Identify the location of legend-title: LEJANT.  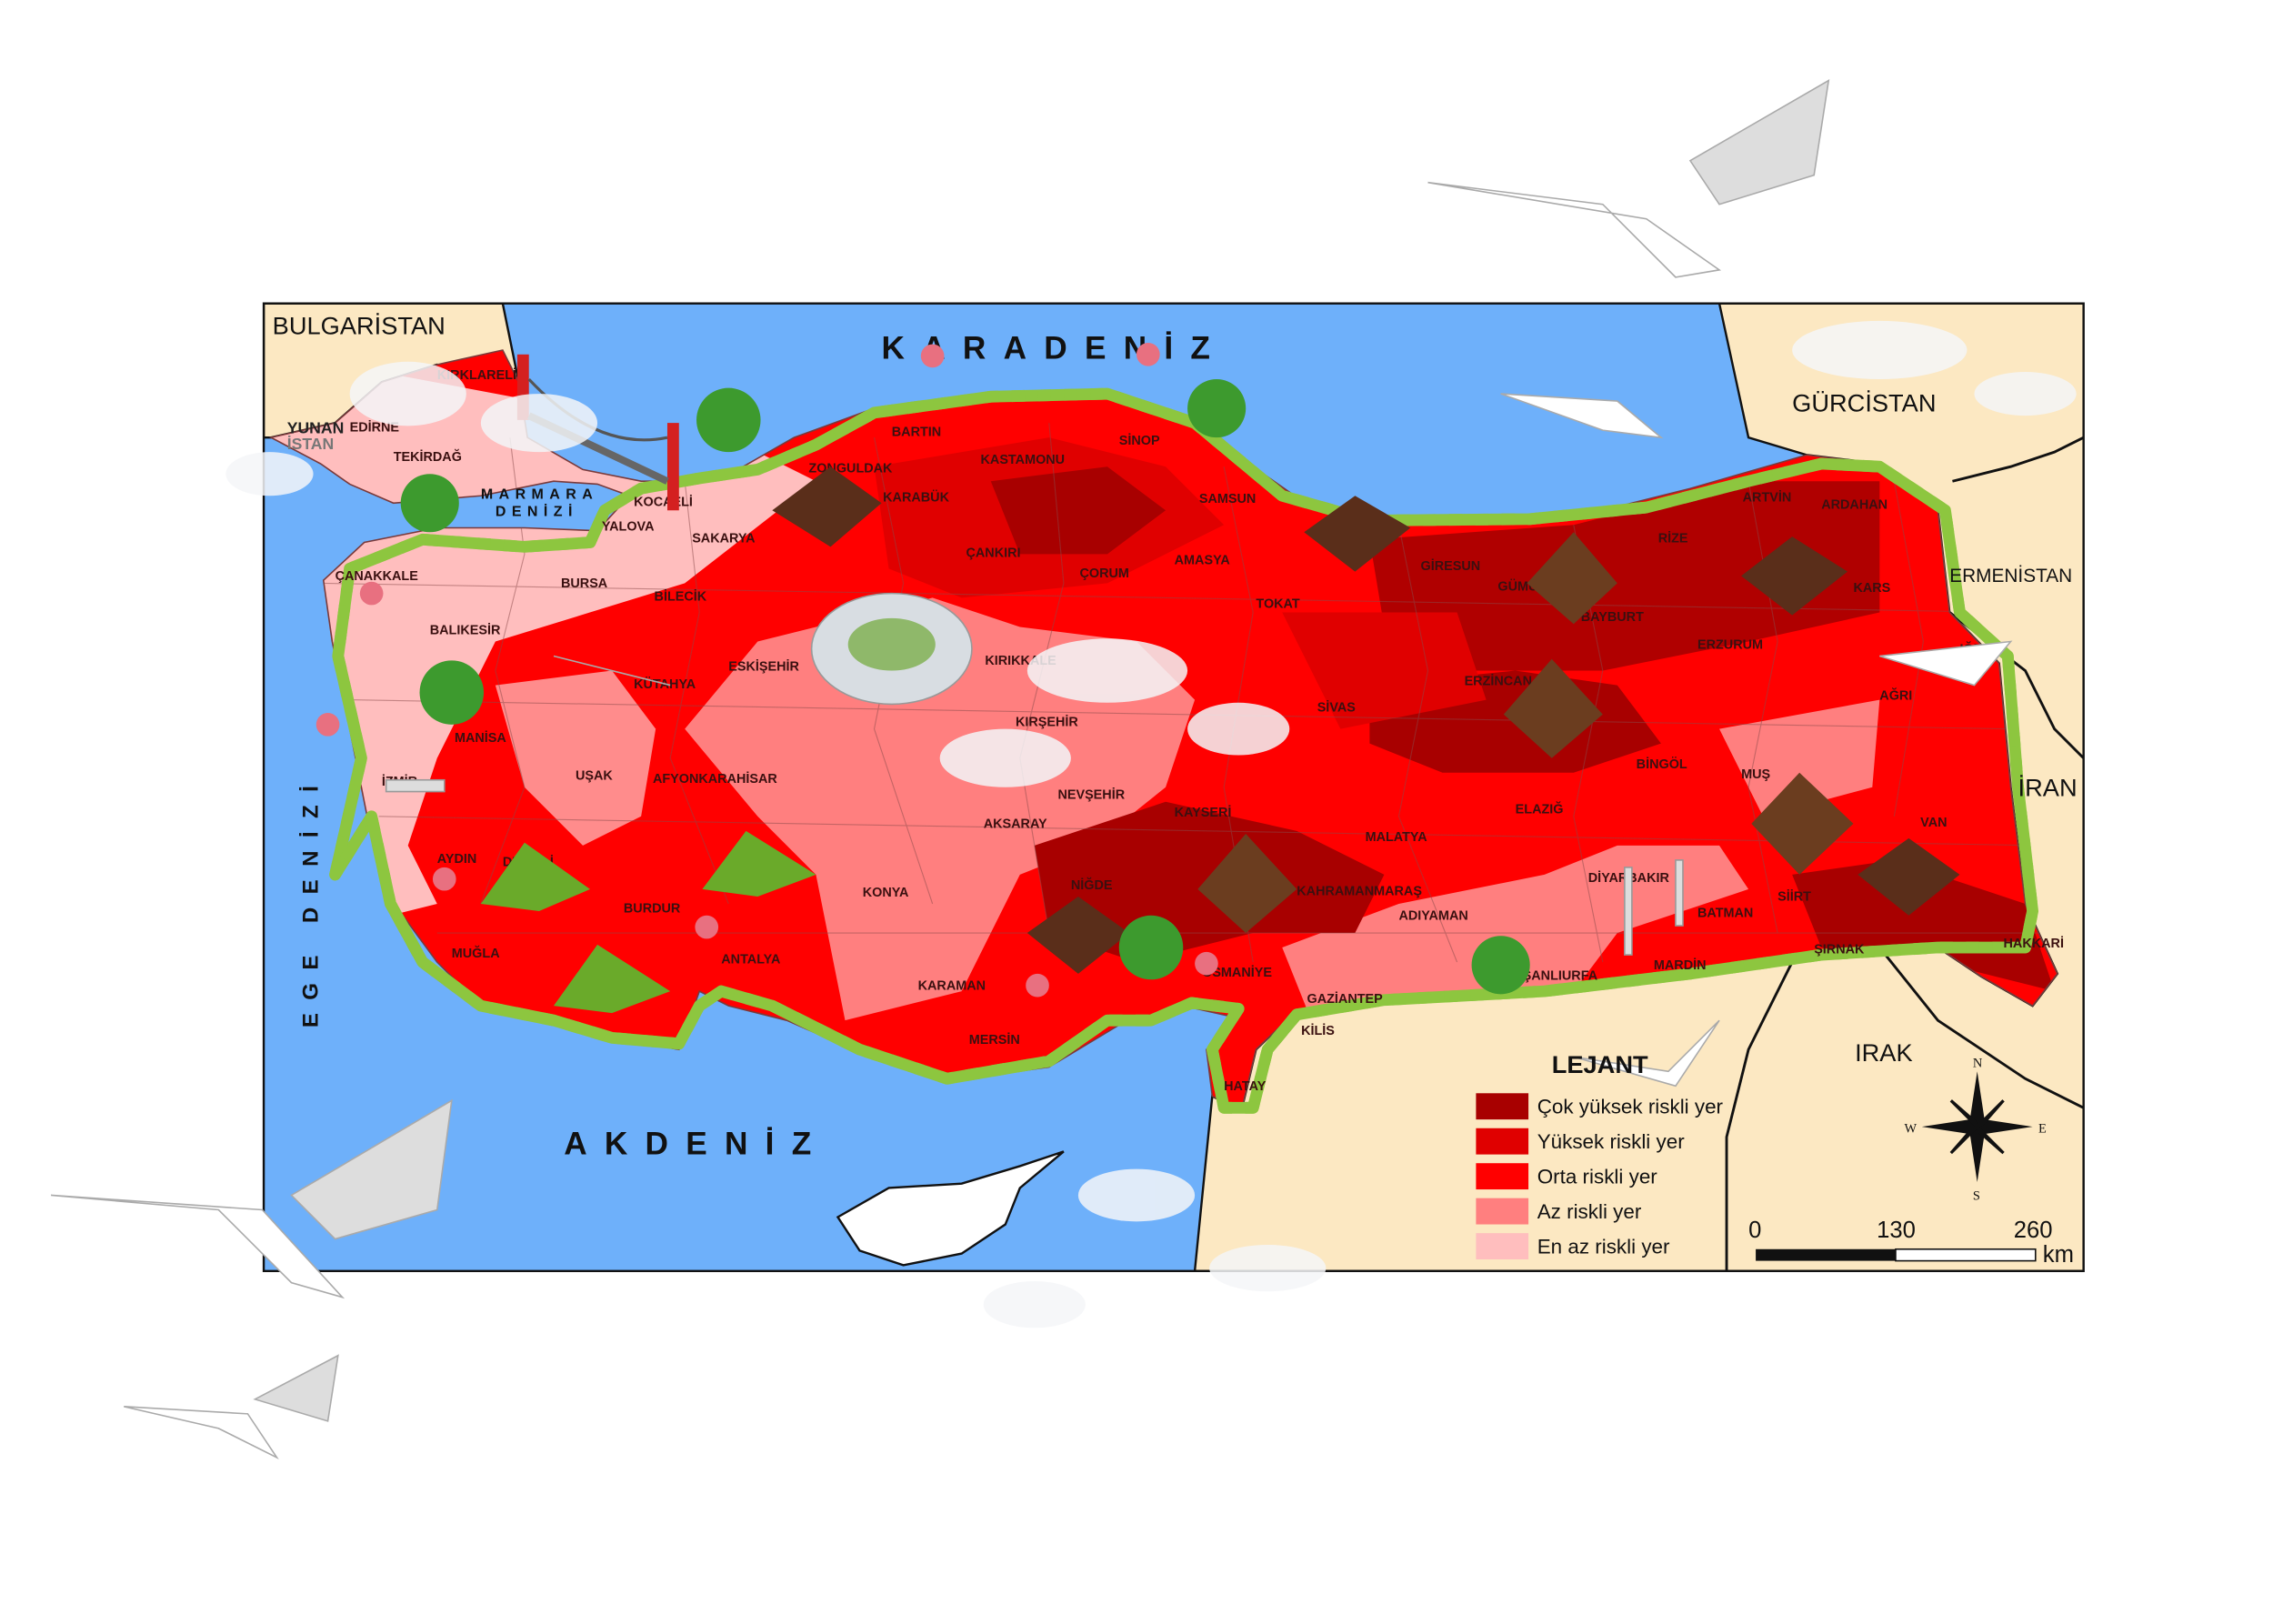
(1600, 1064).